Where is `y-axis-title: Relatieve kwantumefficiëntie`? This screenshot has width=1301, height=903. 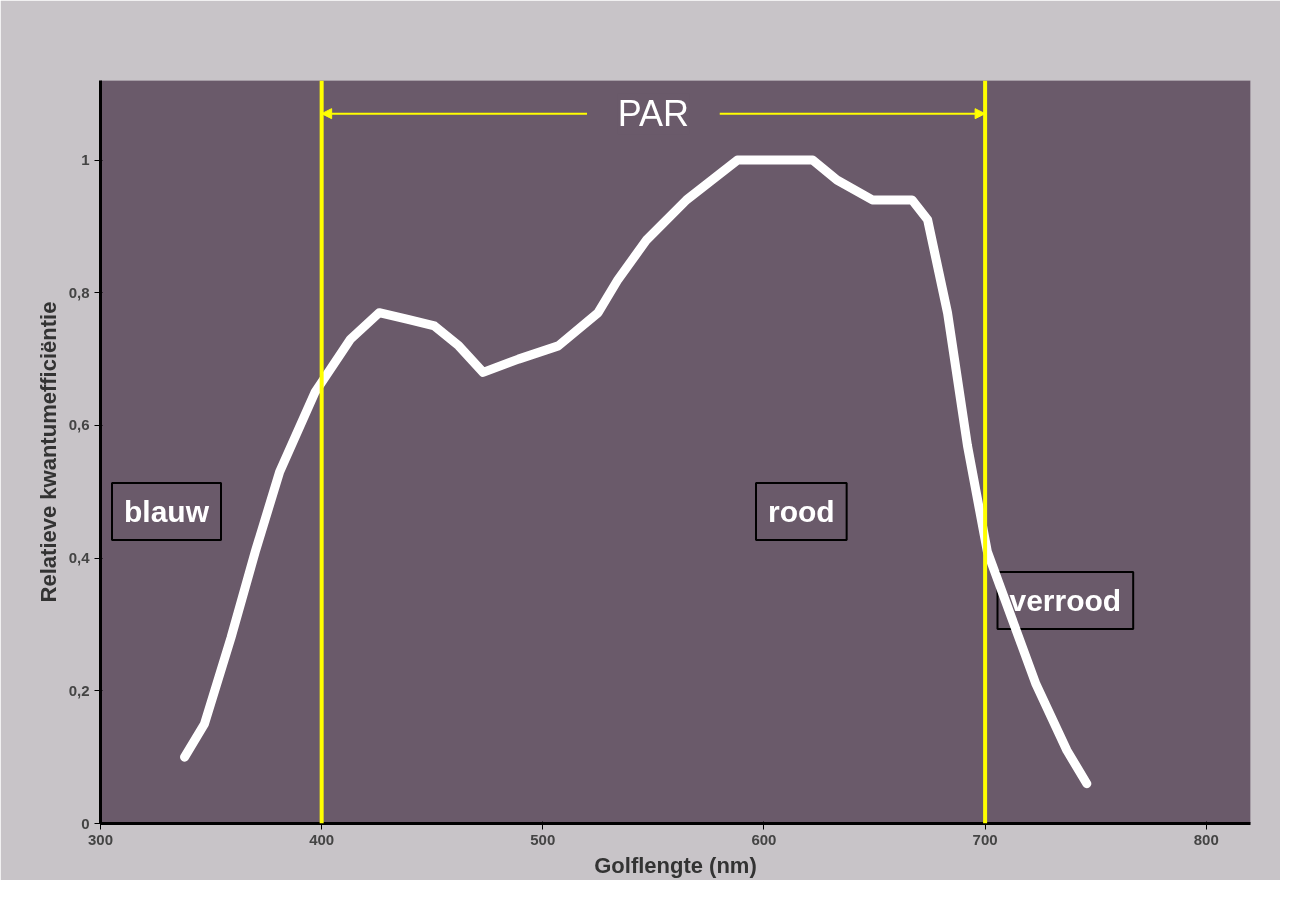 y-axis-title: Relatieve kwantumefficiëntie is located at coordinates (48, 452).